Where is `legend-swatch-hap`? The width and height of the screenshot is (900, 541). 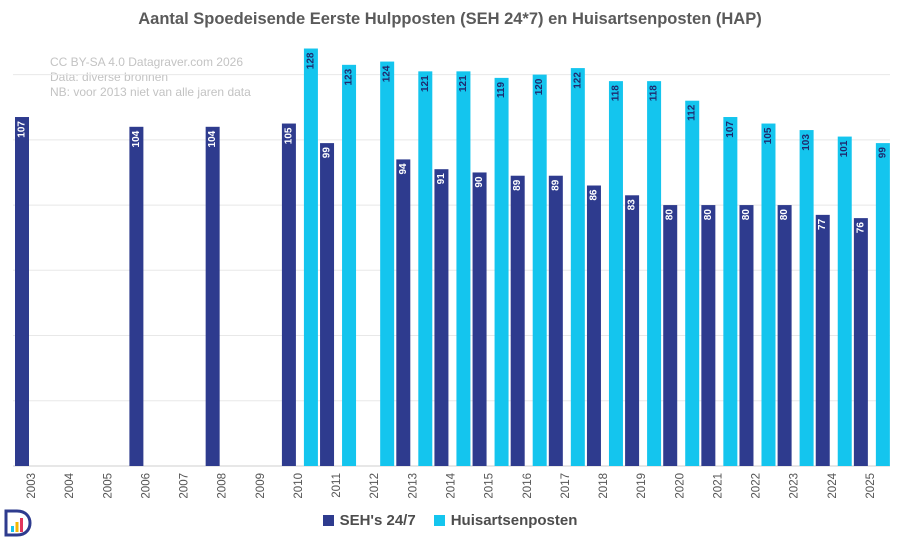 legend-swatch-hap is located at coordinates (439, 520).